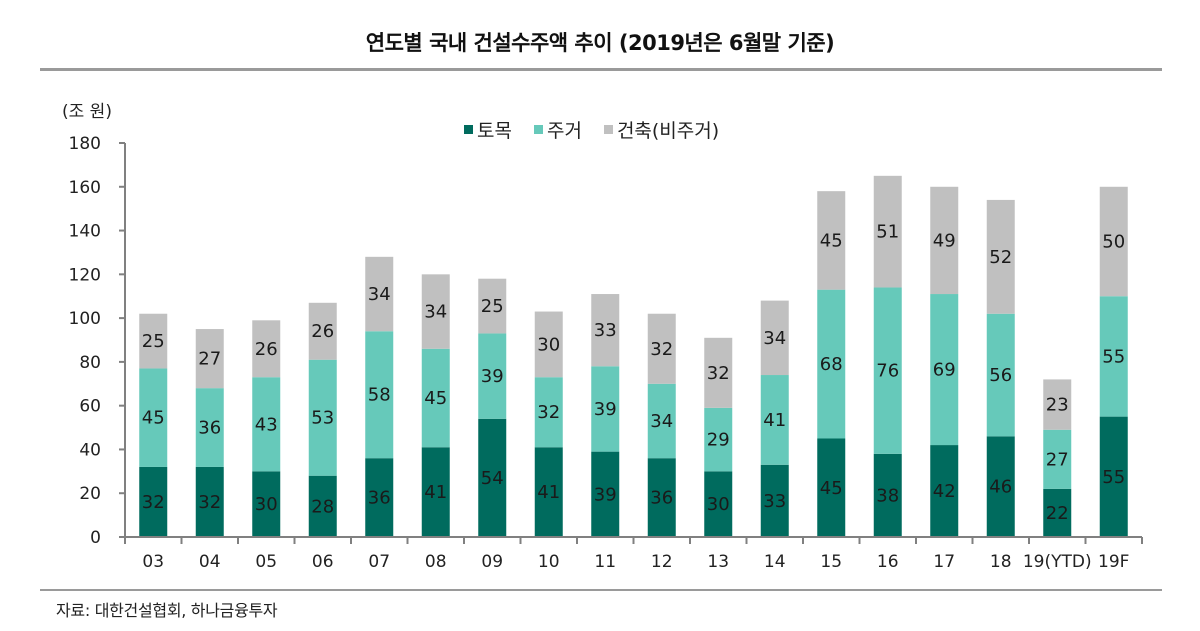 The width and height of the screenshot is (1200, 631). I want to click on data-label-09-residential: 39, so click(492, 376).